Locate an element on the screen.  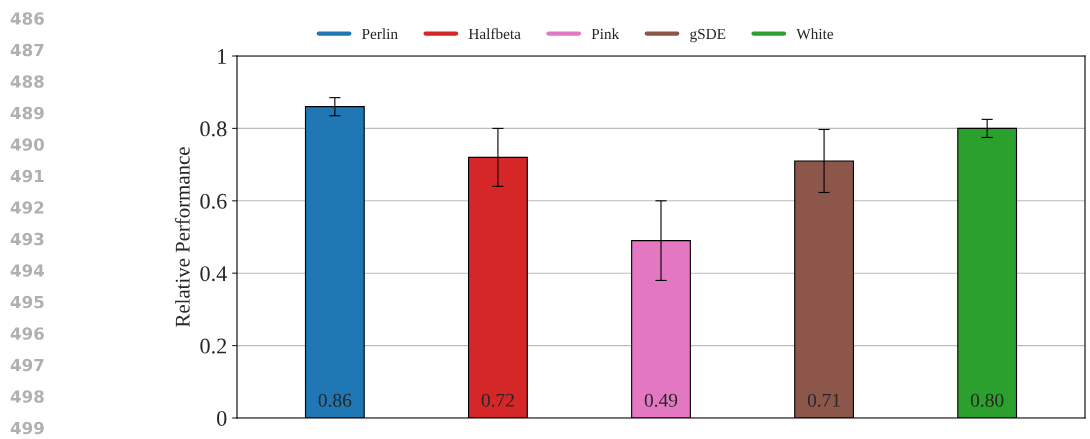
y-tick-label: 0.8 is located at coordinates (213, 129).